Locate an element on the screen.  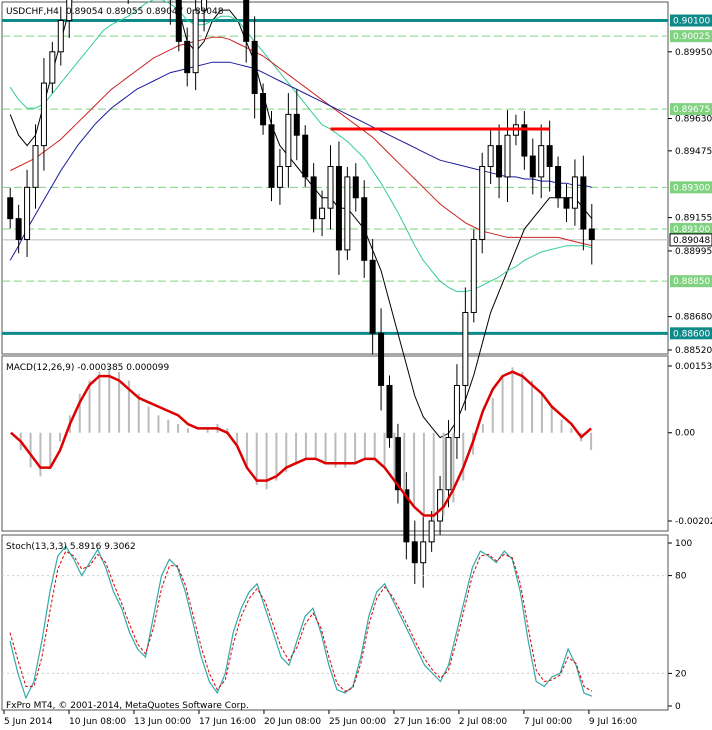
level-tag-label: 0.89100 is located at coordinates (691, 230).